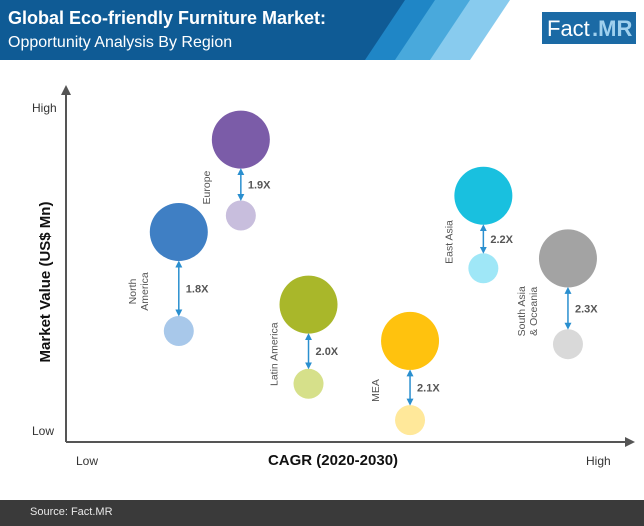 The width and height of the screenshot is (644, 526). I want to click on logo-background, so click(589, 28).